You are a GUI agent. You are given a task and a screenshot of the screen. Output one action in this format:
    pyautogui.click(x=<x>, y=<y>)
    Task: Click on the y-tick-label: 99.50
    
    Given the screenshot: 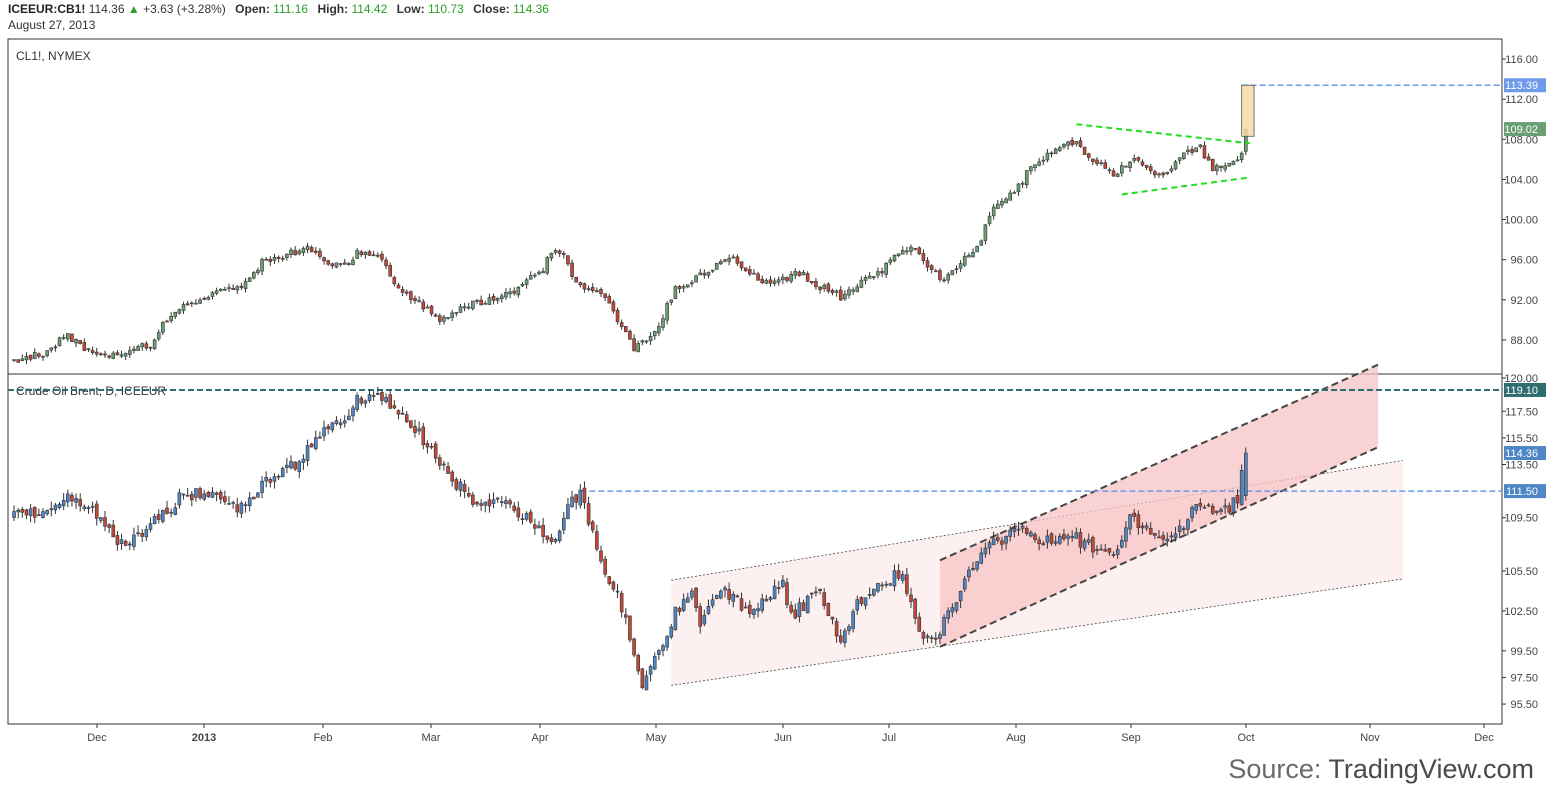 What is the action you would take?
    pyautogui.click(x=1524, y=652)
    